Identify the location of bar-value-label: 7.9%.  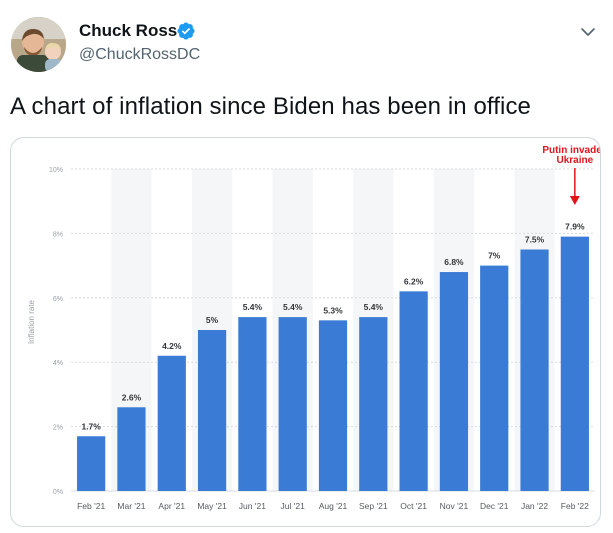
(575, 227).